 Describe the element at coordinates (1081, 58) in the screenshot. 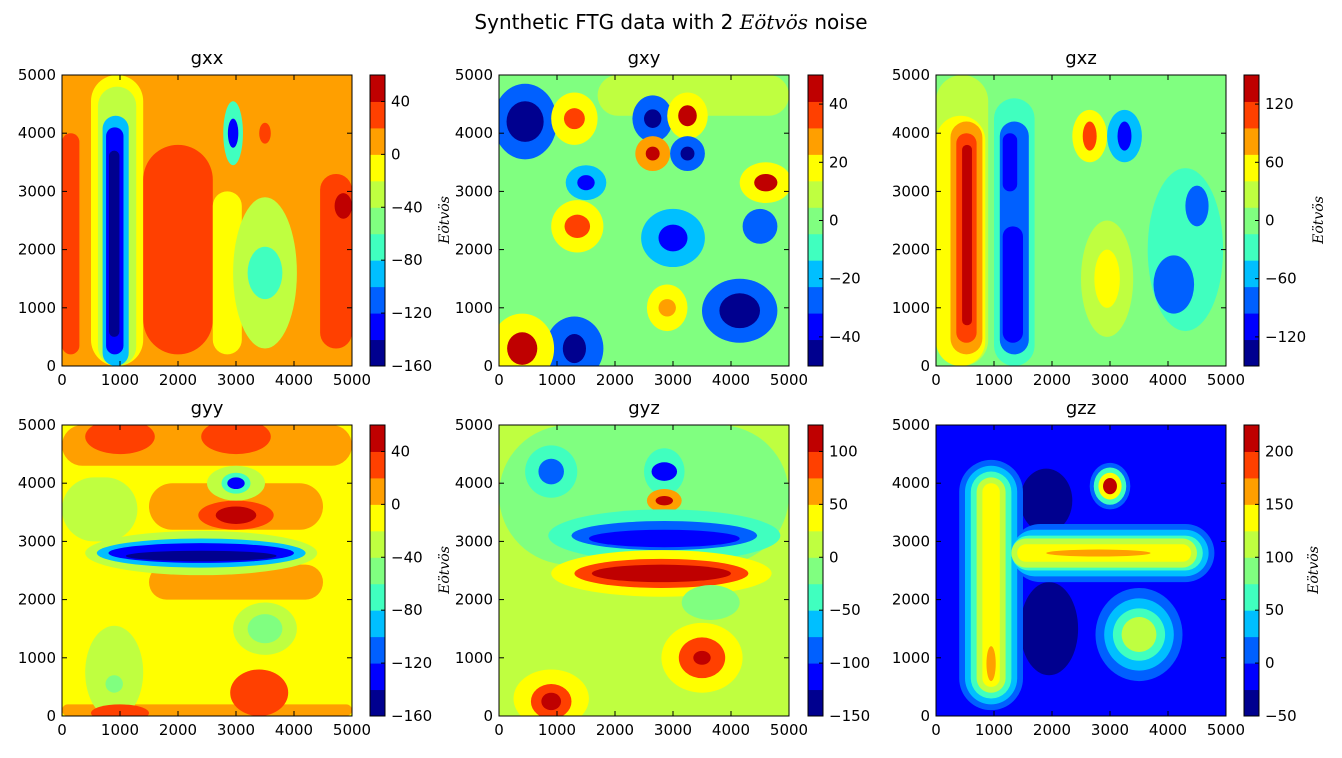

I see `panel-title: gxz` at that location.